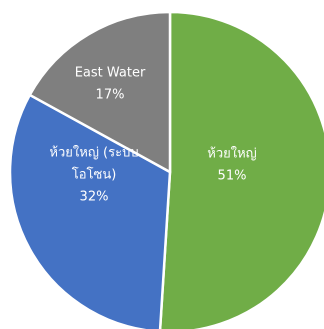 The height and width of the screenshot is (329, 324). Describe the element at coordinates (110, 73) in the screenshot. I see `slice-name-label: East Water` at that location.